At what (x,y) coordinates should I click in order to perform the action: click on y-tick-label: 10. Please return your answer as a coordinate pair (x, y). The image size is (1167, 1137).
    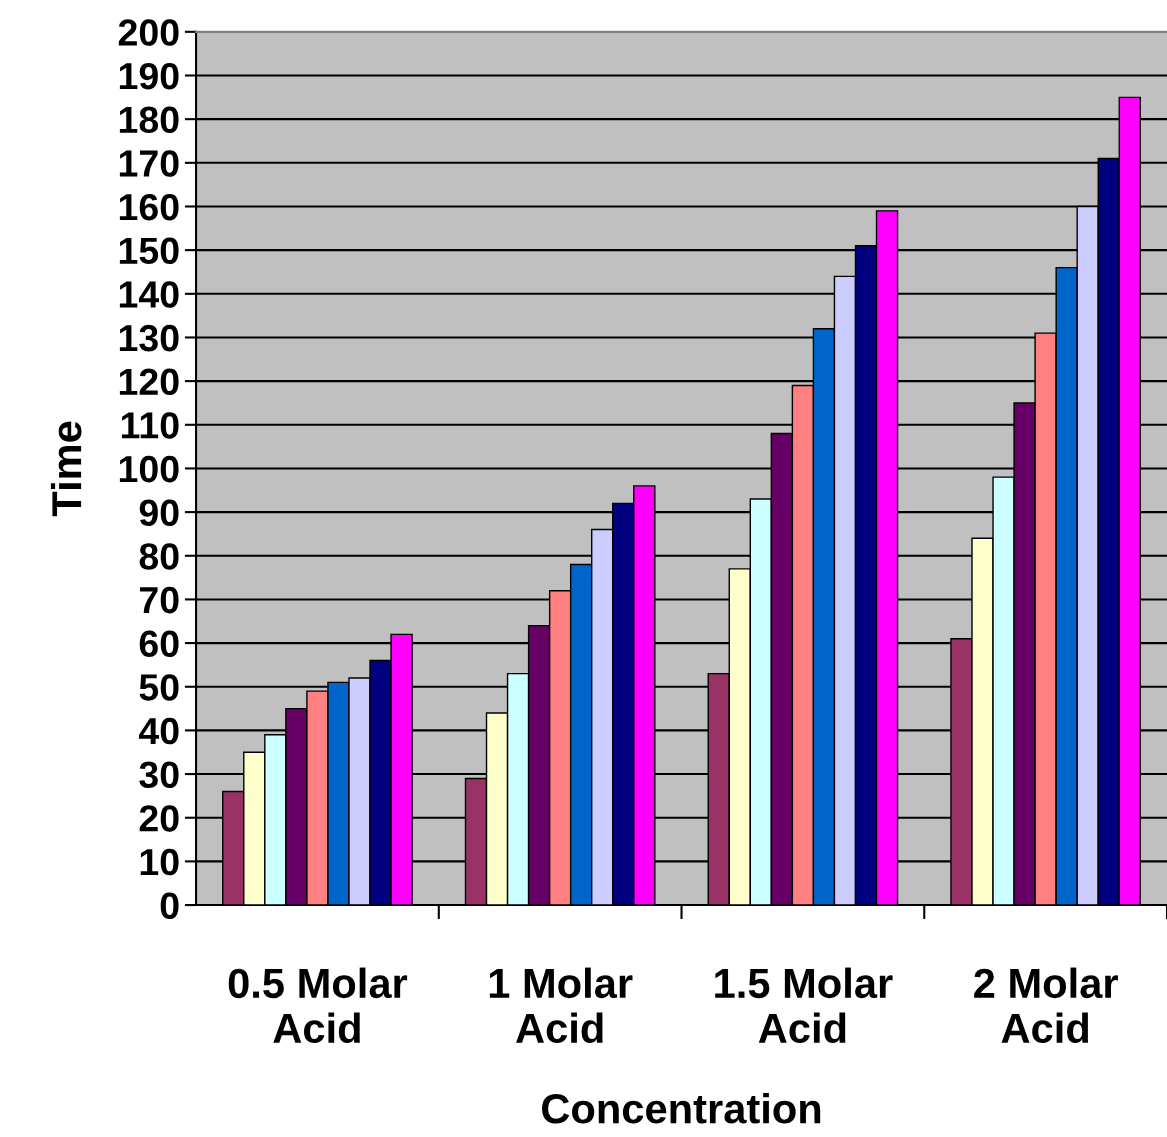
    Looking at the image, I should click on (159, 862).